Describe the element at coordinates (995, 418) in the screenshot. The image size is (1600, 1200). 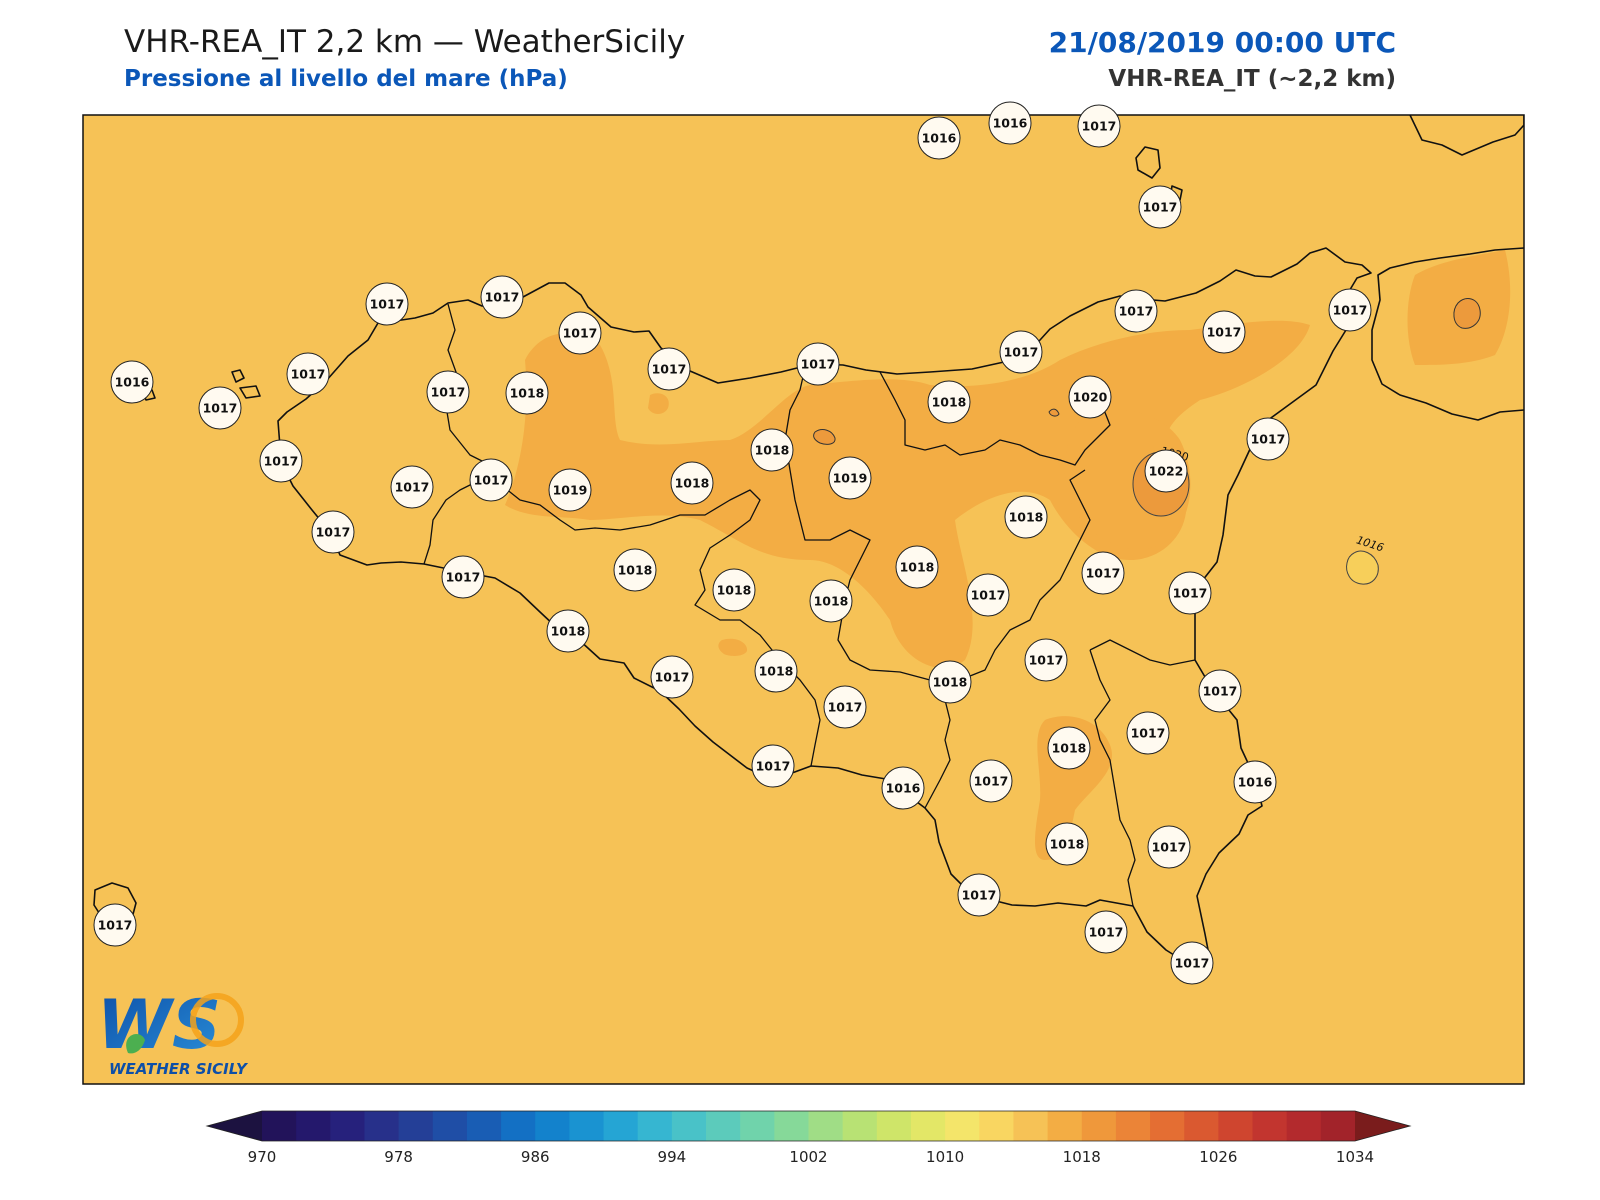
I see `border-messina-enna` at that location.